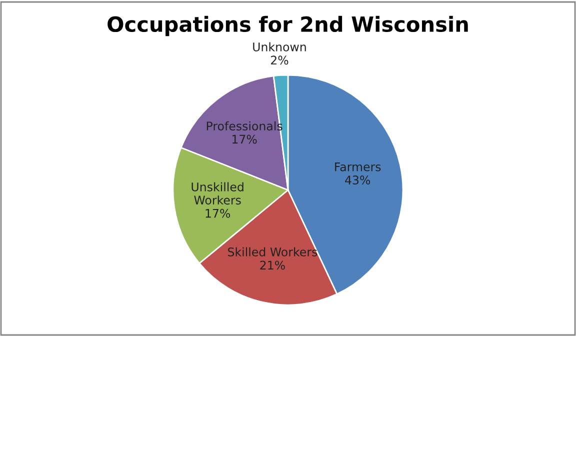 This screenshot has width=576, height=461. Describe the element at coordinates (273, 251) in the screenshot. I see `slice-label: Skilled Workers` at that location.